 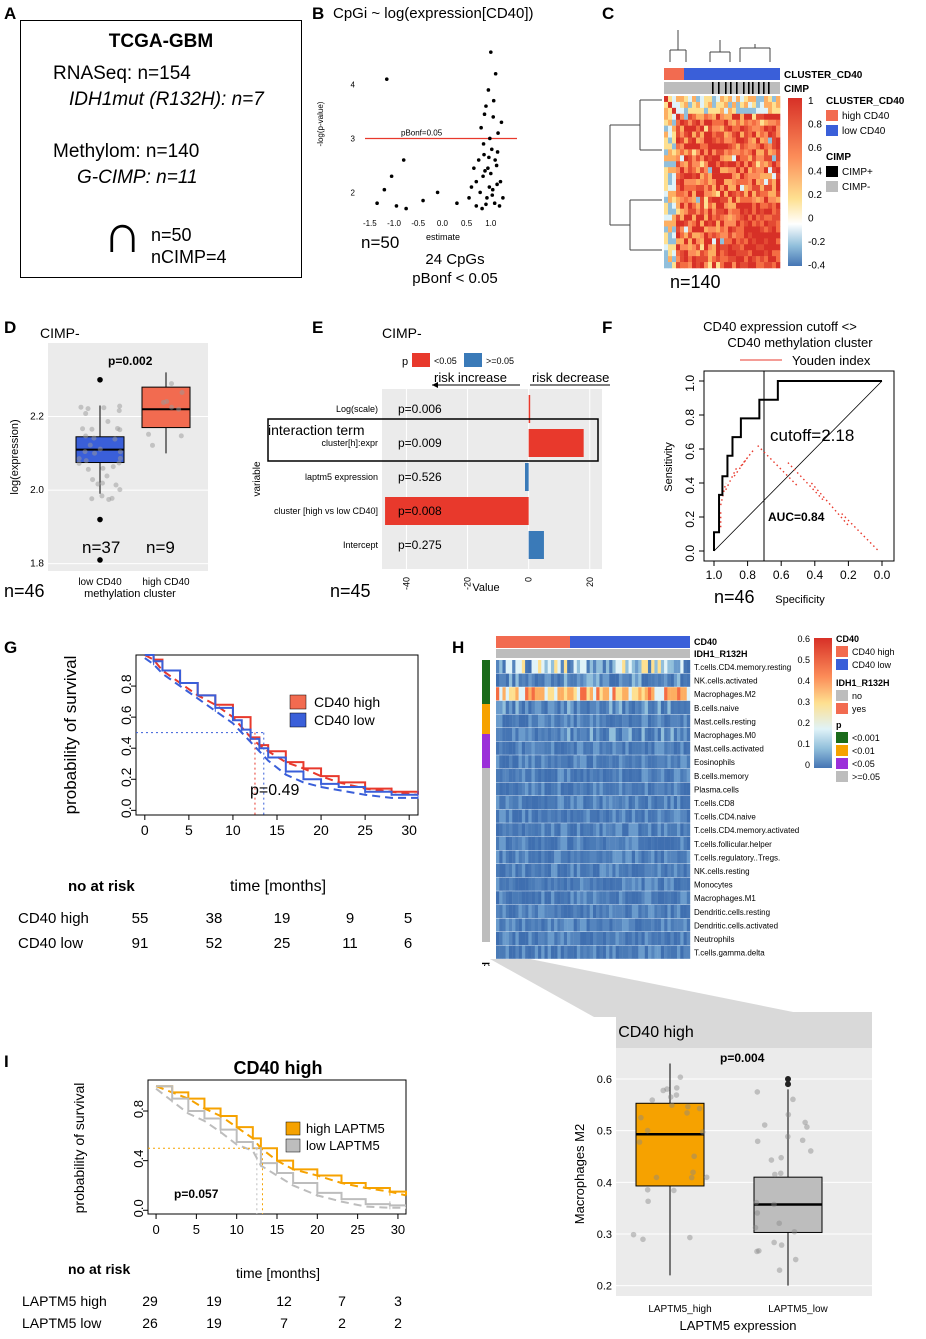 What do you see at coordinates (318, 13) in the screenshot?
I see `panel-label-b: B` at bounding box center [318, 13].